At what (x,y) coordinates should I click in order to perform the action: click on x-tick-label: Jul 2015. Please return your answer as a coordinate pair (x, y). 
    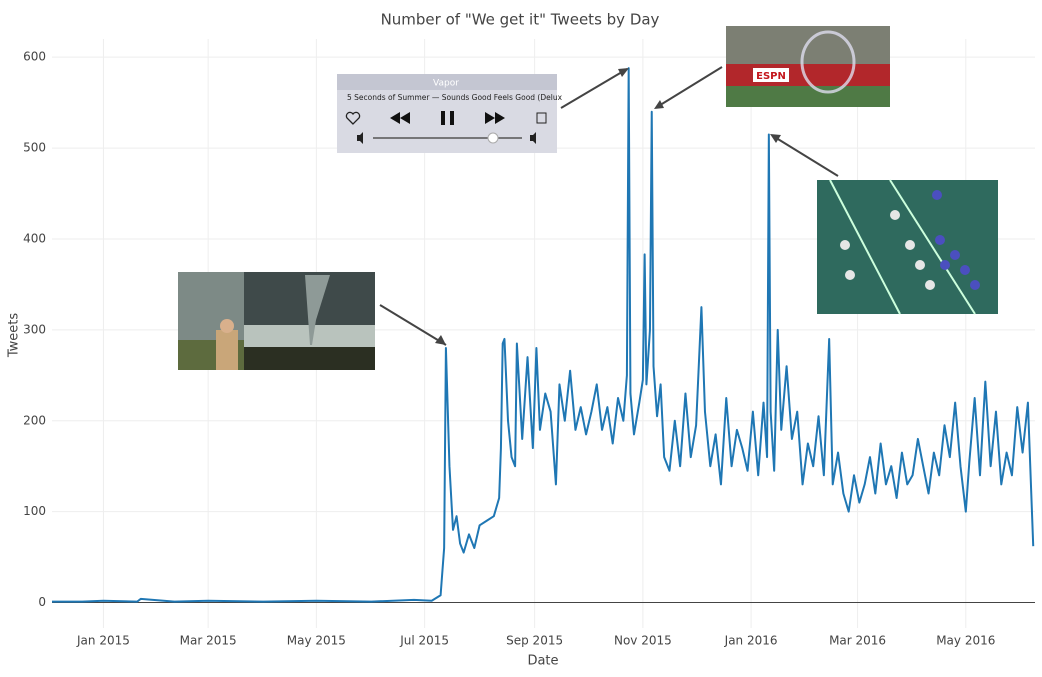
    Looking at the image, I should click on (424, 641).